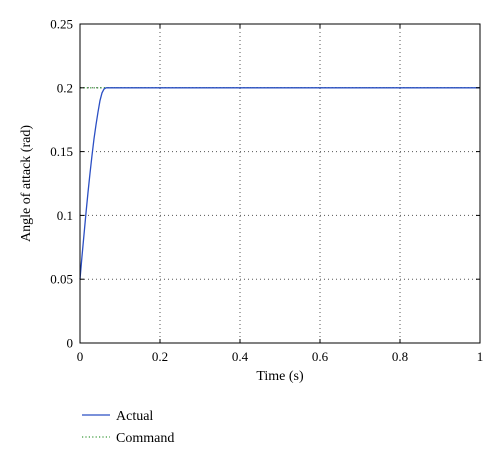  What do you see at coordinates (480, 356) in the screenshot?
I see `x-tick-label: 1` at bounding box center [480, 356].